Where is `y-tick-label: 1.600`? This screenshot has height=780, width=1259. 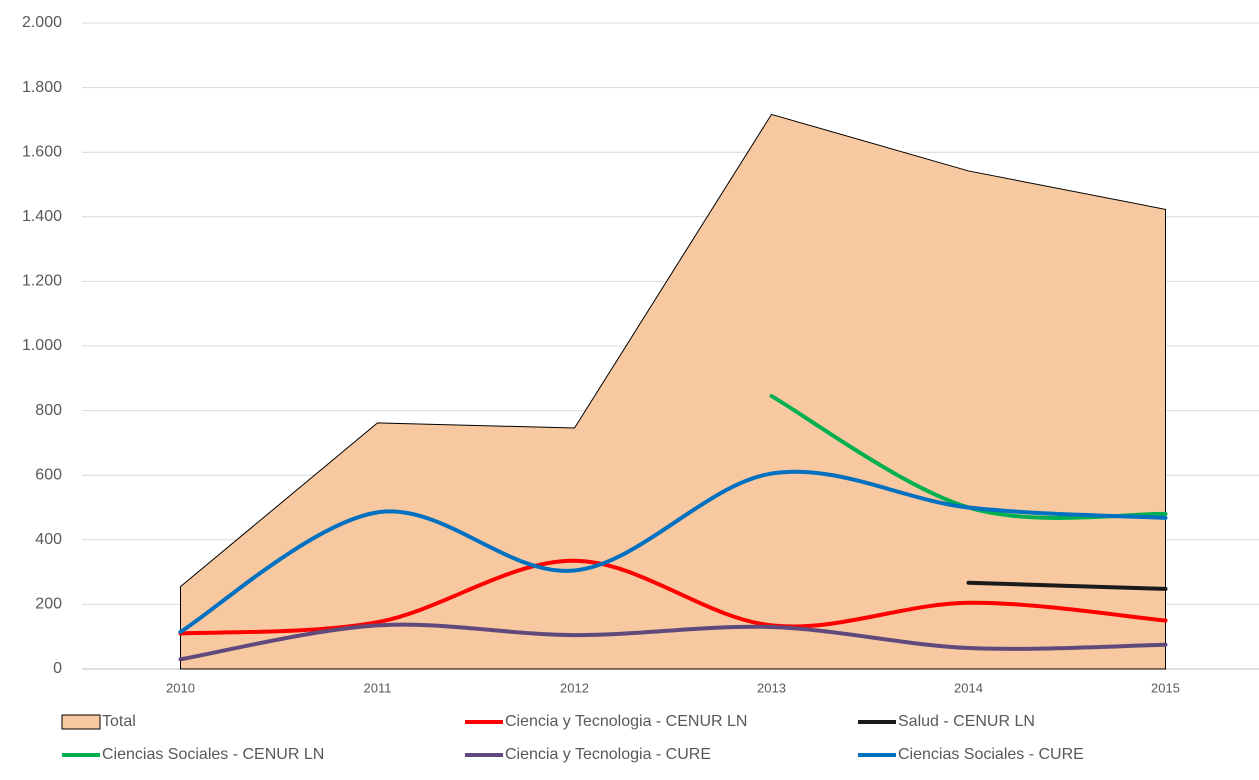 y-tick-label: 1.600 is located at coordinates (42, 151).